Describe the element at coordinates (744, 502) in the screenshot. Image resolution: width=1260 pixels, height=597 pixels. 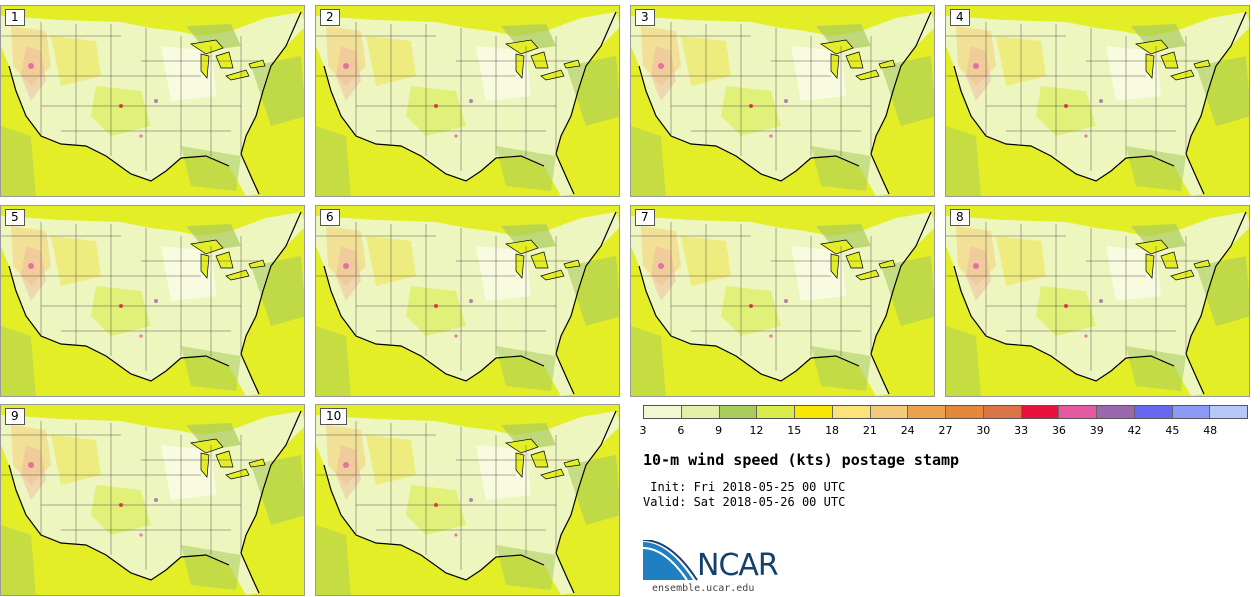
I see `valid-time: Valid: Sat 2018-05-26 00 UTC` at that location.